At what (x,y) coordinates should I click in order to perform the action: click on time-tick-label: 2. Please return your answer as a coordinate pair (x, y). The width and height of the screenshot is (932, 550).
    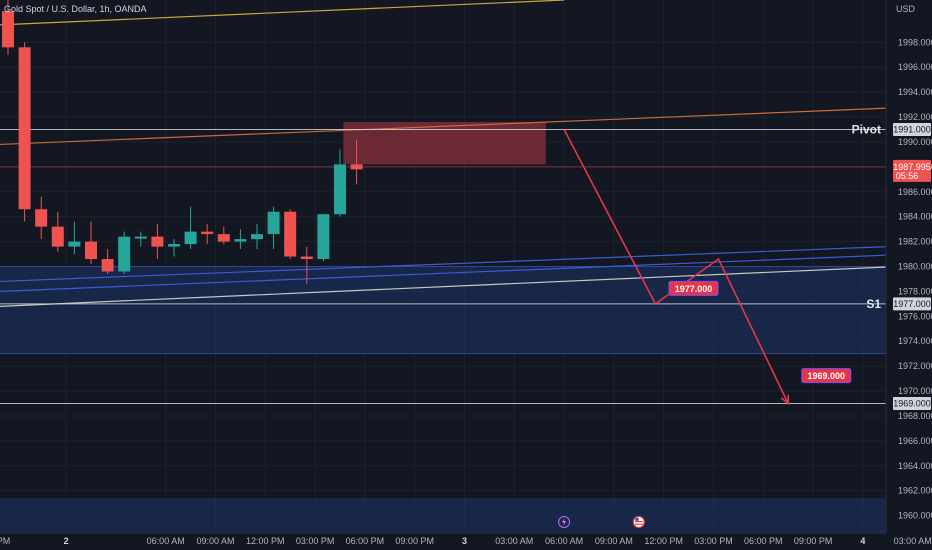
    Looking at the image, I should click on (66, 541).